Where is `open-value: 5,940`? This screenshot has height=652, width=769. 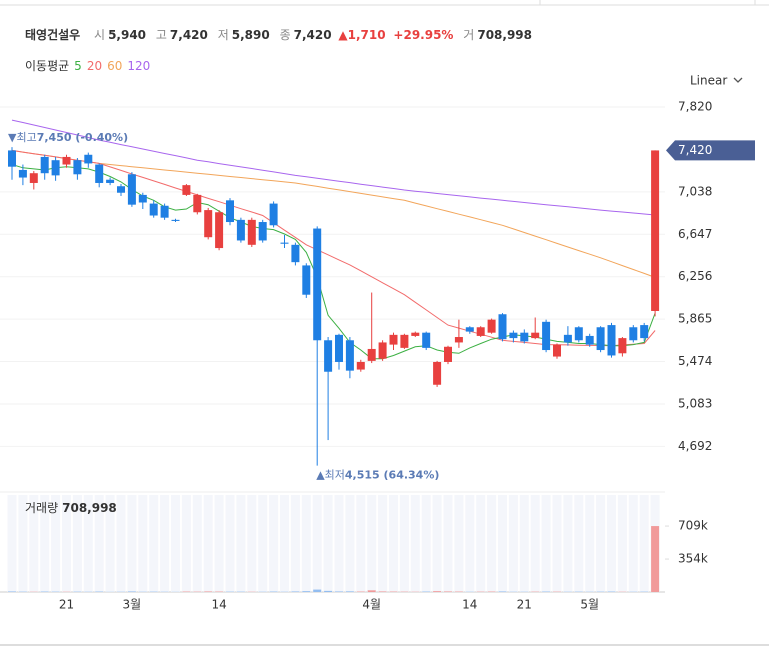 open-value: 5,940 is located at coordinates (127, 35).